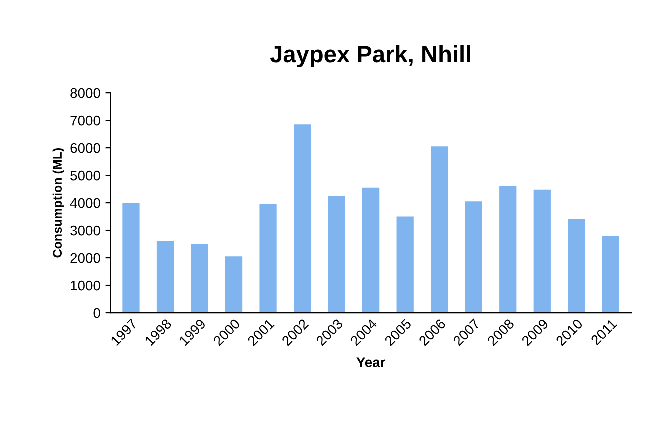 Image resolution: width=651 pixels, height=423 pixels. Describe the element at coordinates (85, 93) in the screenshot. I see `y-tick-label: 8000` at that location.